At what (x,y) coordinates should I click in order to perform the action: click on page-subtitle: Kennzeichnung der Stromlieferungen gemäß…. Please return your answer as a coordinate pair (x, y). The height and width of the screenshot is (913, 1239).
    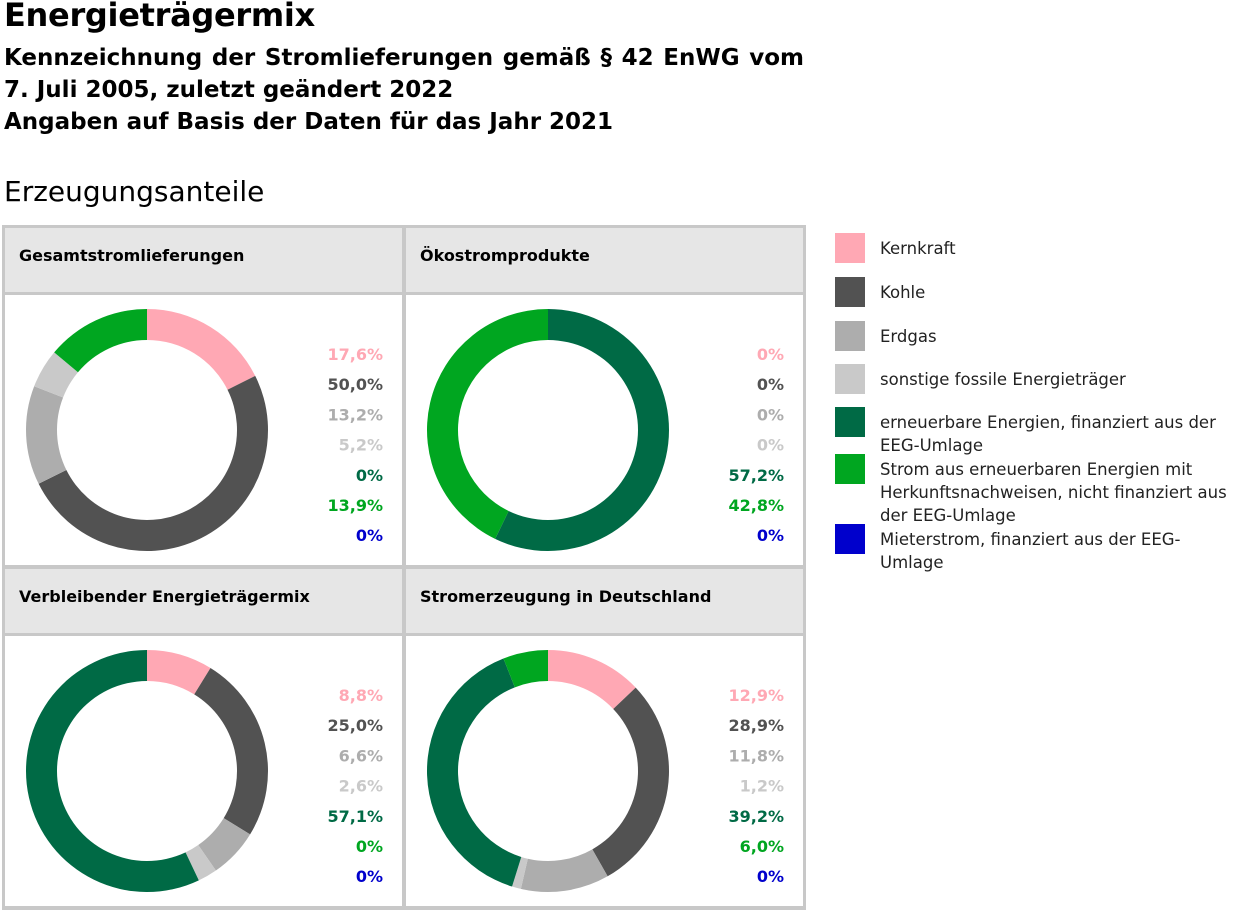
    Looking at the image, I should click on (404, 90).